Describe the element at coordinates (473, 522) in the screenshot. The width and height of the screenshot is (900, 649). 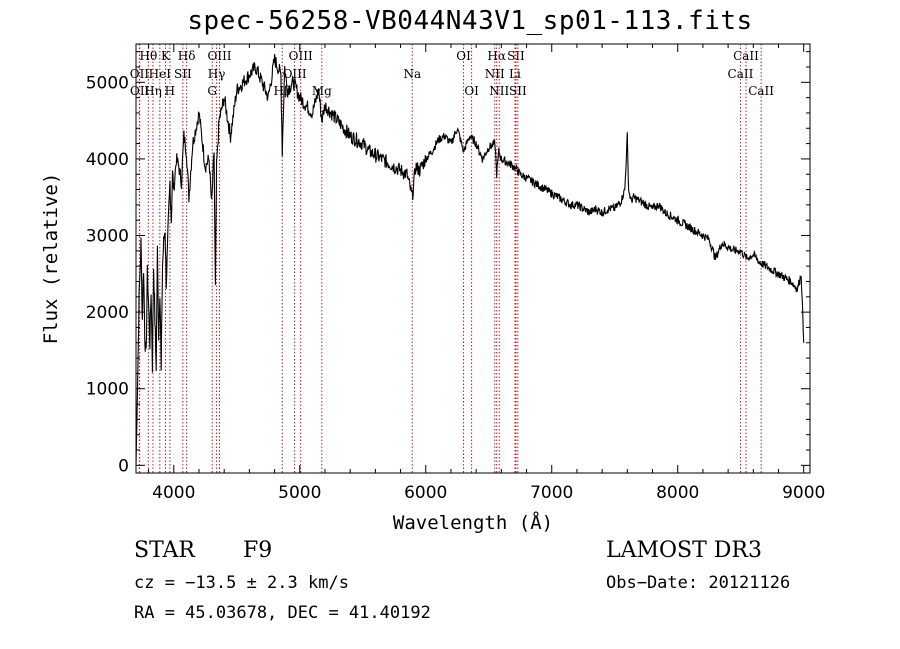
I see `x-axis-label: Wavelength (Å)` at that location.